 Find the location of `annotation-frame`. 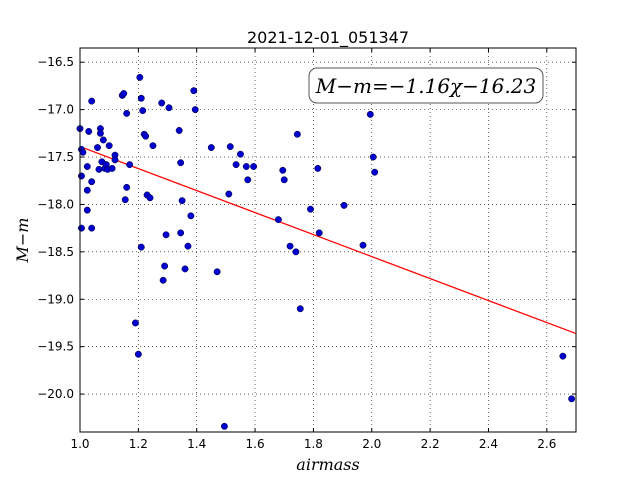

annotation-frame is located at coordinates (426, 85).